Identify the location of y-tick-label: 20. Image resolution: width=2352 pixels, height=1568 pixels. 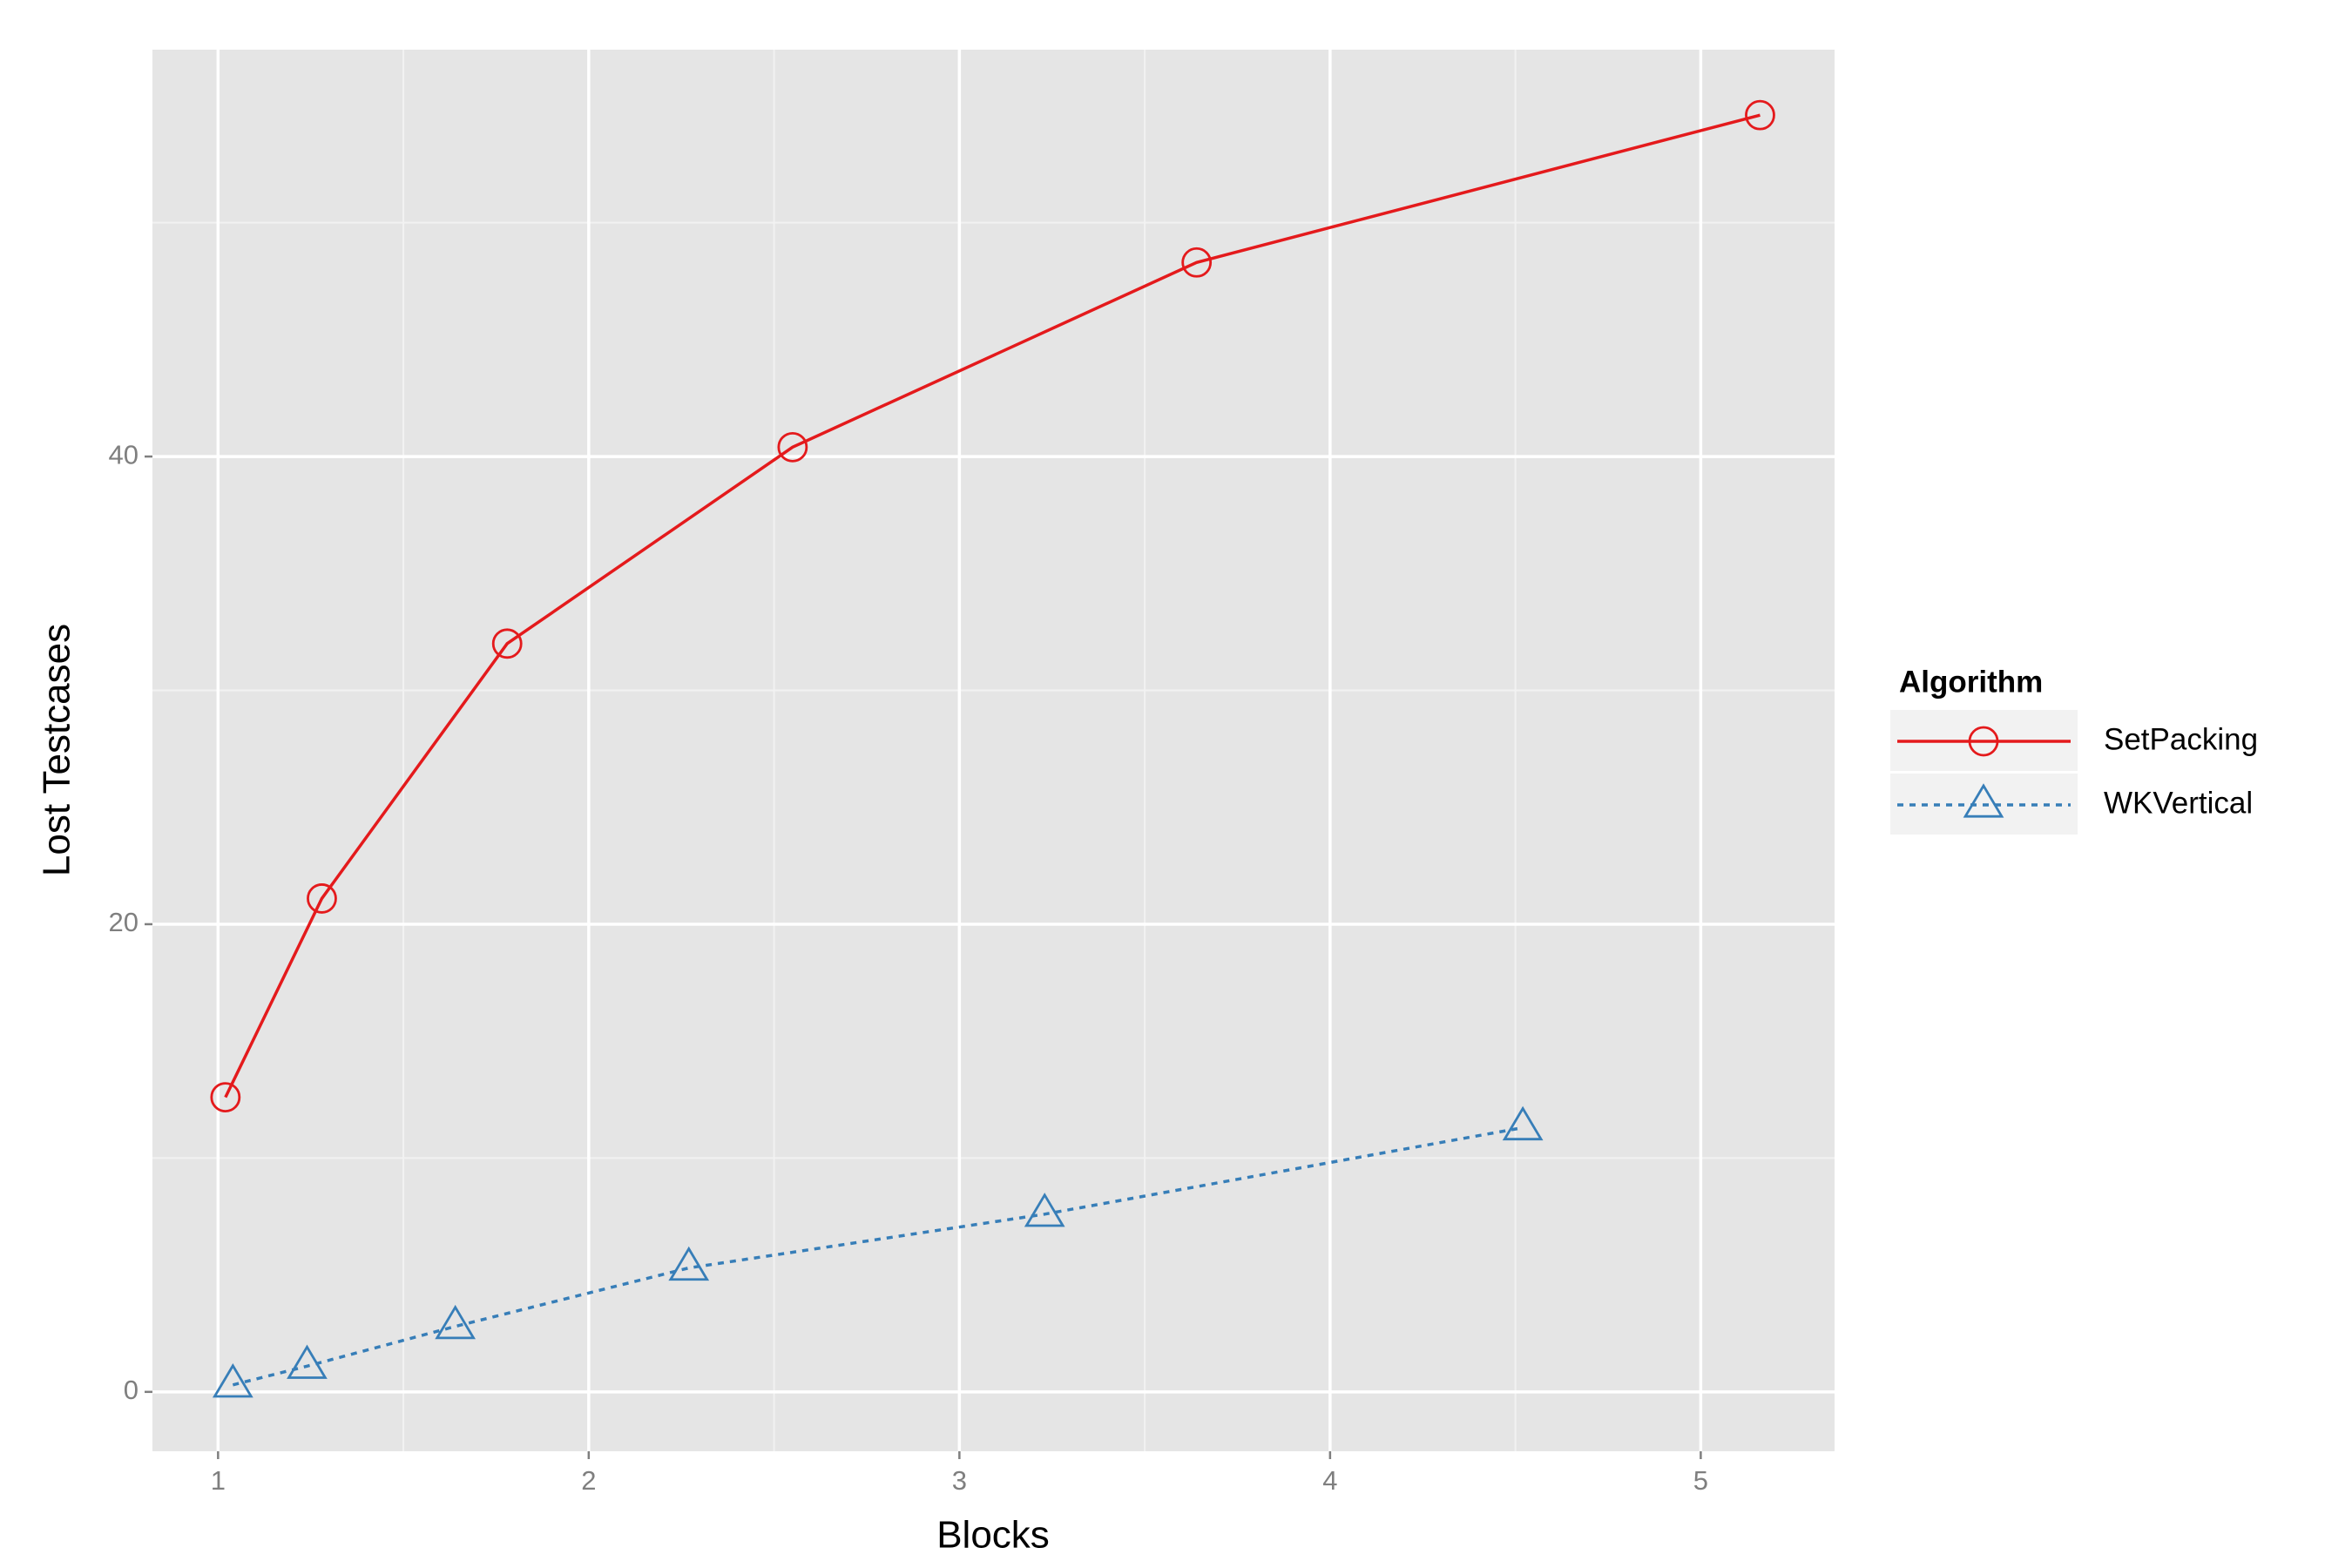
(124, 922).